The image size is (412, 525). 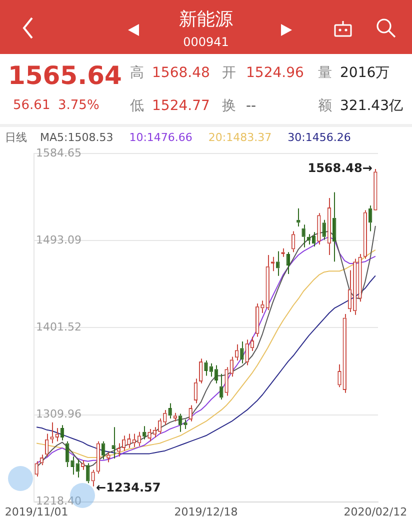 I want to click on annotation: 1568.48→, so click(x=340, y=168).